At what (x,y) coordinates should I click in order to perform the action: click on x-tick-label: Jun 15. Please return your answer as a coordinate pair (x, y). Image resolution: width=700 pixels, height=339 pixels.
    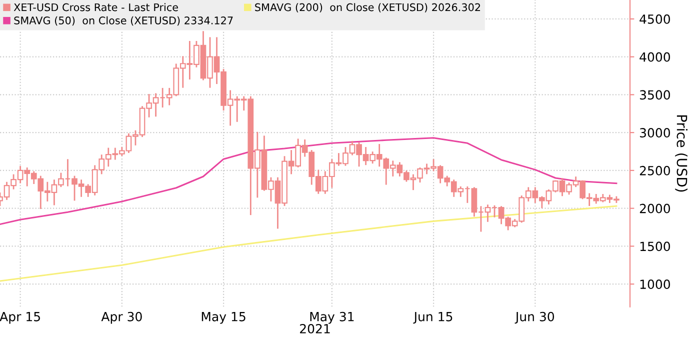
    Looking at the image, I should click on (432, 318).